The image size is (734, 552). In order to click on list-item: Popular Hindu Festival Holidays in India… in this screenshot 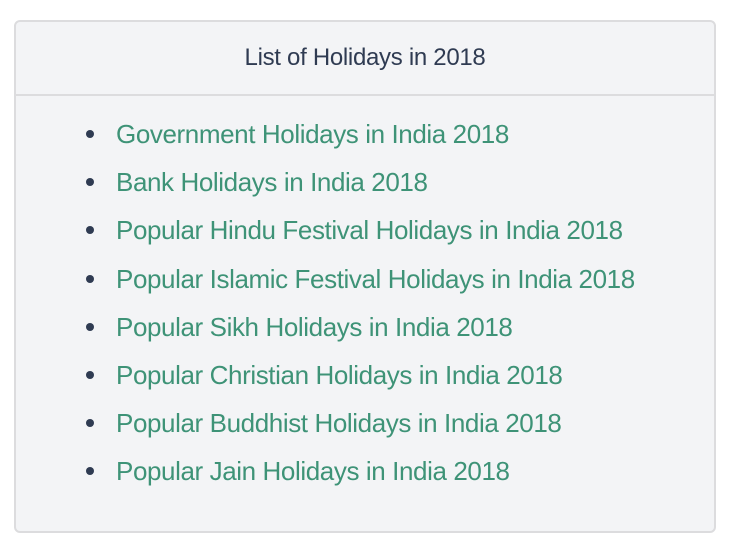, I will do `click(400, 230)`.